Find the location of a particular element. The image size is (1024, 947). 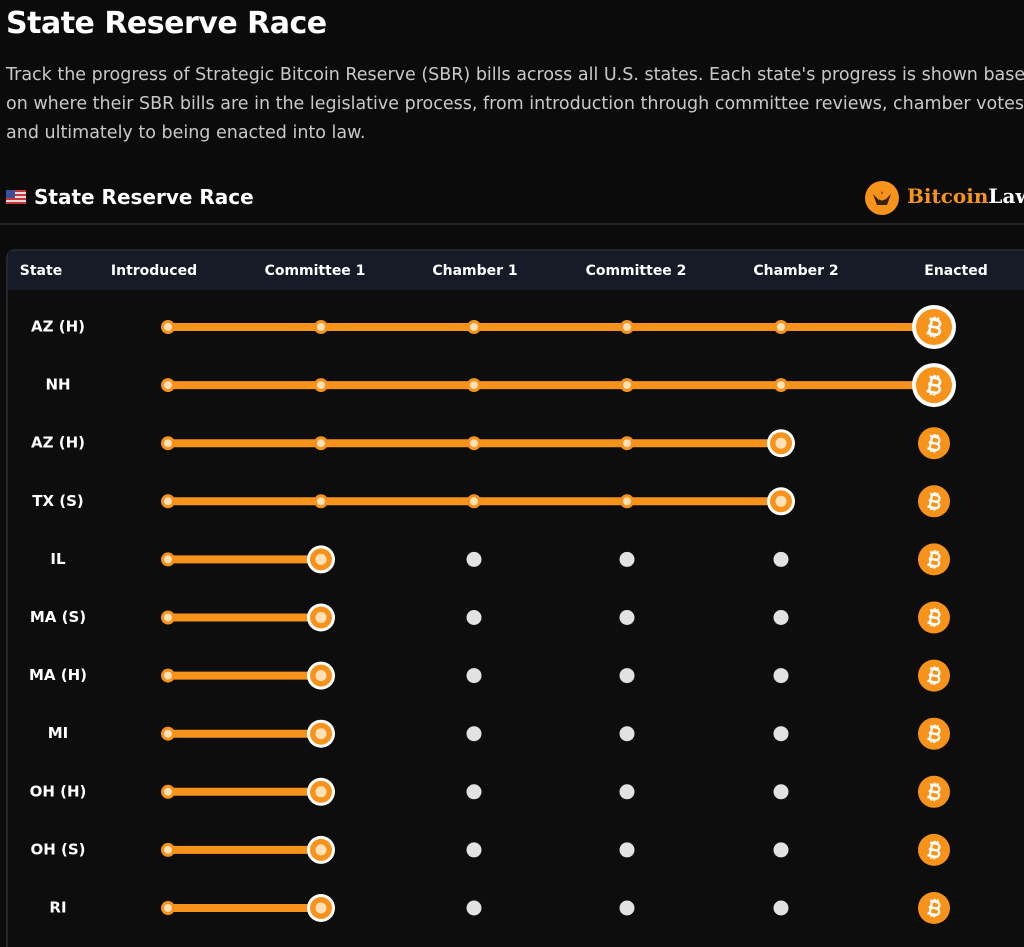

table-header is located at coordinates (516, 270).